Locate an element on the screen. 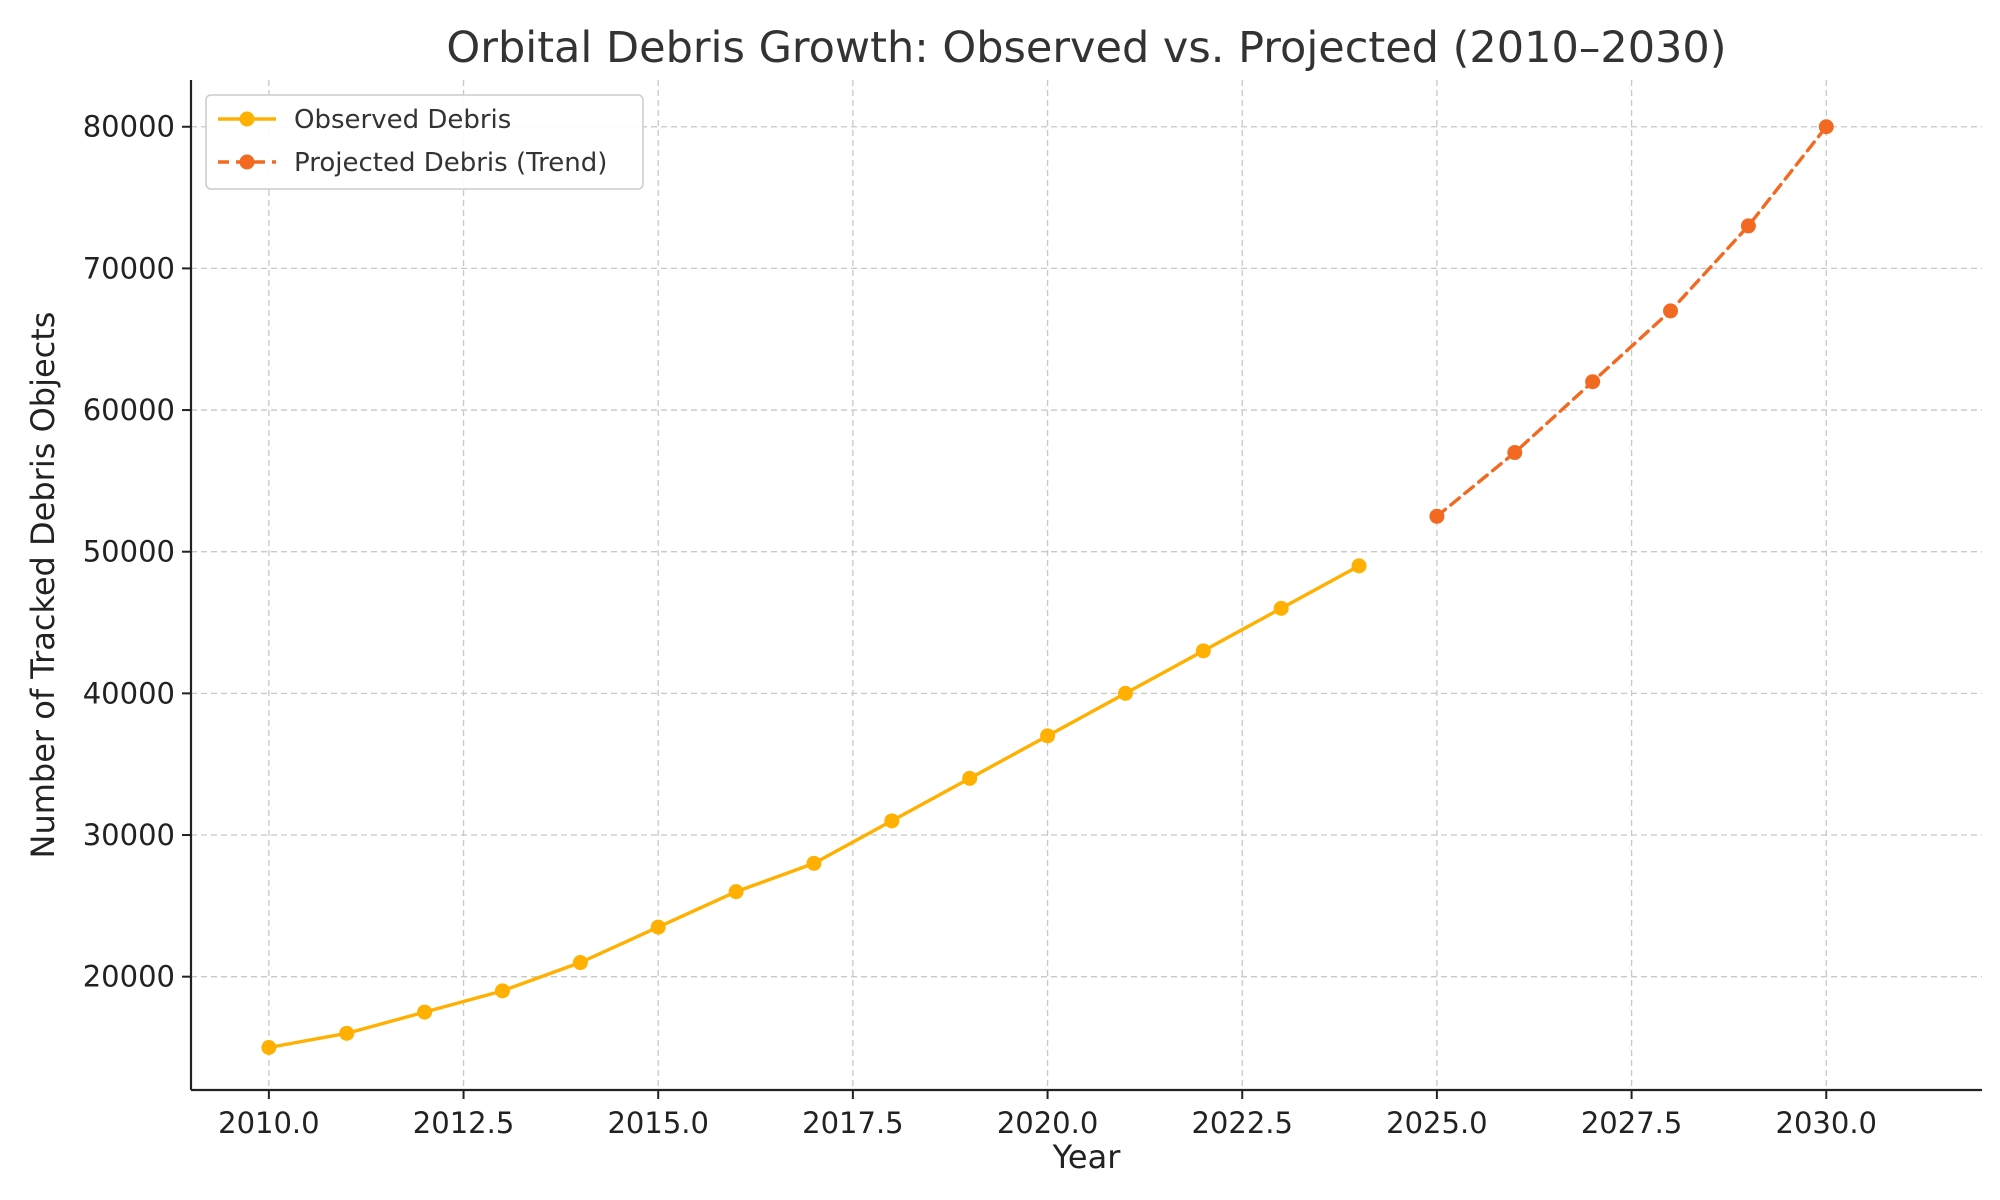 The image size is (2000, 1200). y-axis-label: Number of Tracked Debris Objects is located at coordinates (43, 585).